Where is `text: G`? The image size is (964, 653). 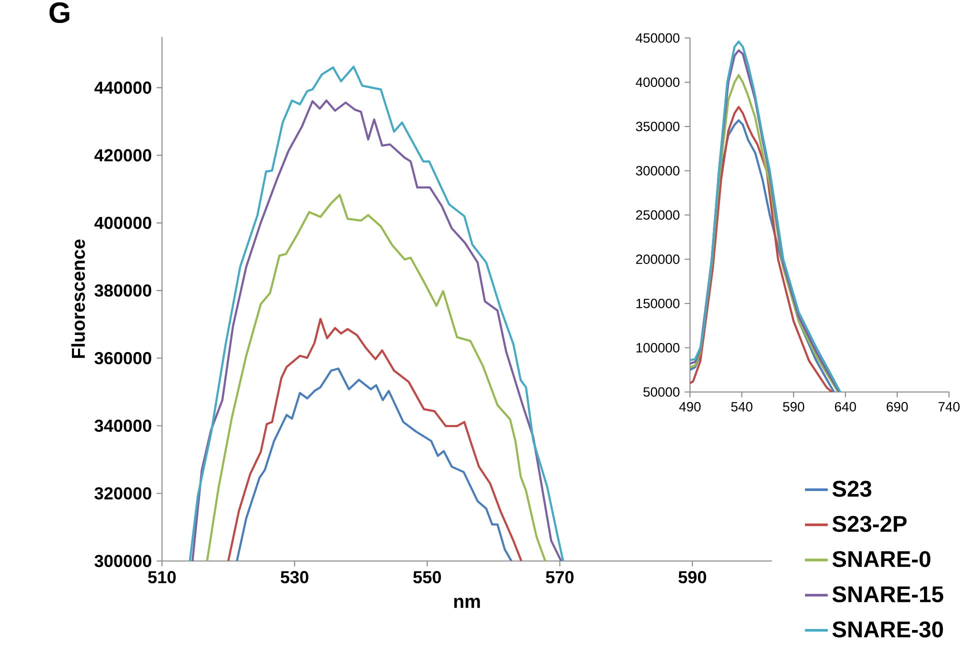
text: G is located at coordinates (59, 13).